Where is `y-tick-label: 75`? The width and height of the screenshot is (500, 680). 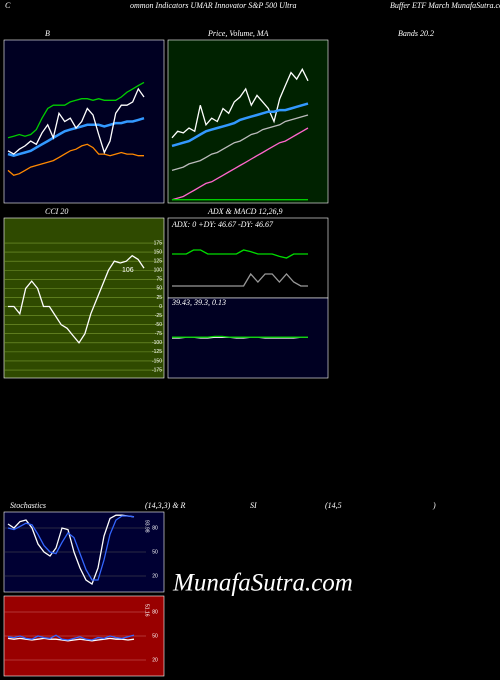
y-tick-label: 75 is located at coordinates (159, 280).